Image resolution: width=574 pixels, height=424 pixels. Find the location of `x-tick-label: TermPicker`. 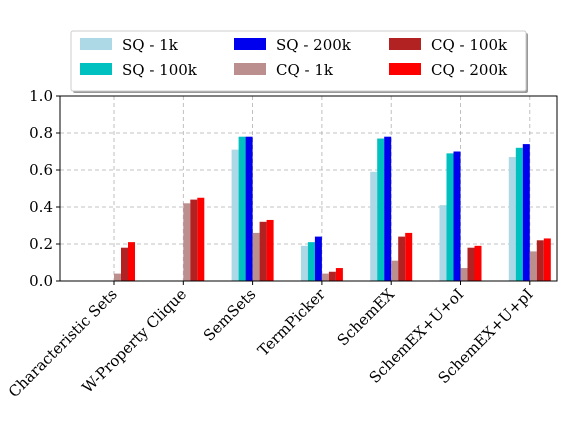

x-tick-label: TermPicker is located at coordinates (291, 322).